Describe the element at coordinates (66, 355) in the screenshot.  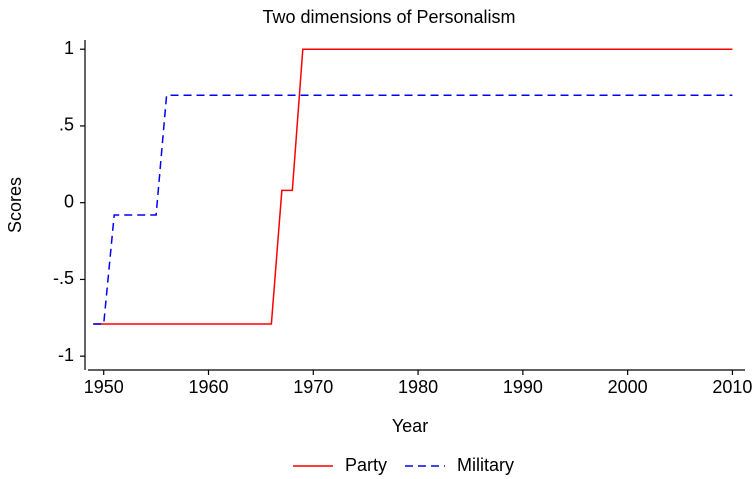
I see `y-tick-label: -1` at that location.